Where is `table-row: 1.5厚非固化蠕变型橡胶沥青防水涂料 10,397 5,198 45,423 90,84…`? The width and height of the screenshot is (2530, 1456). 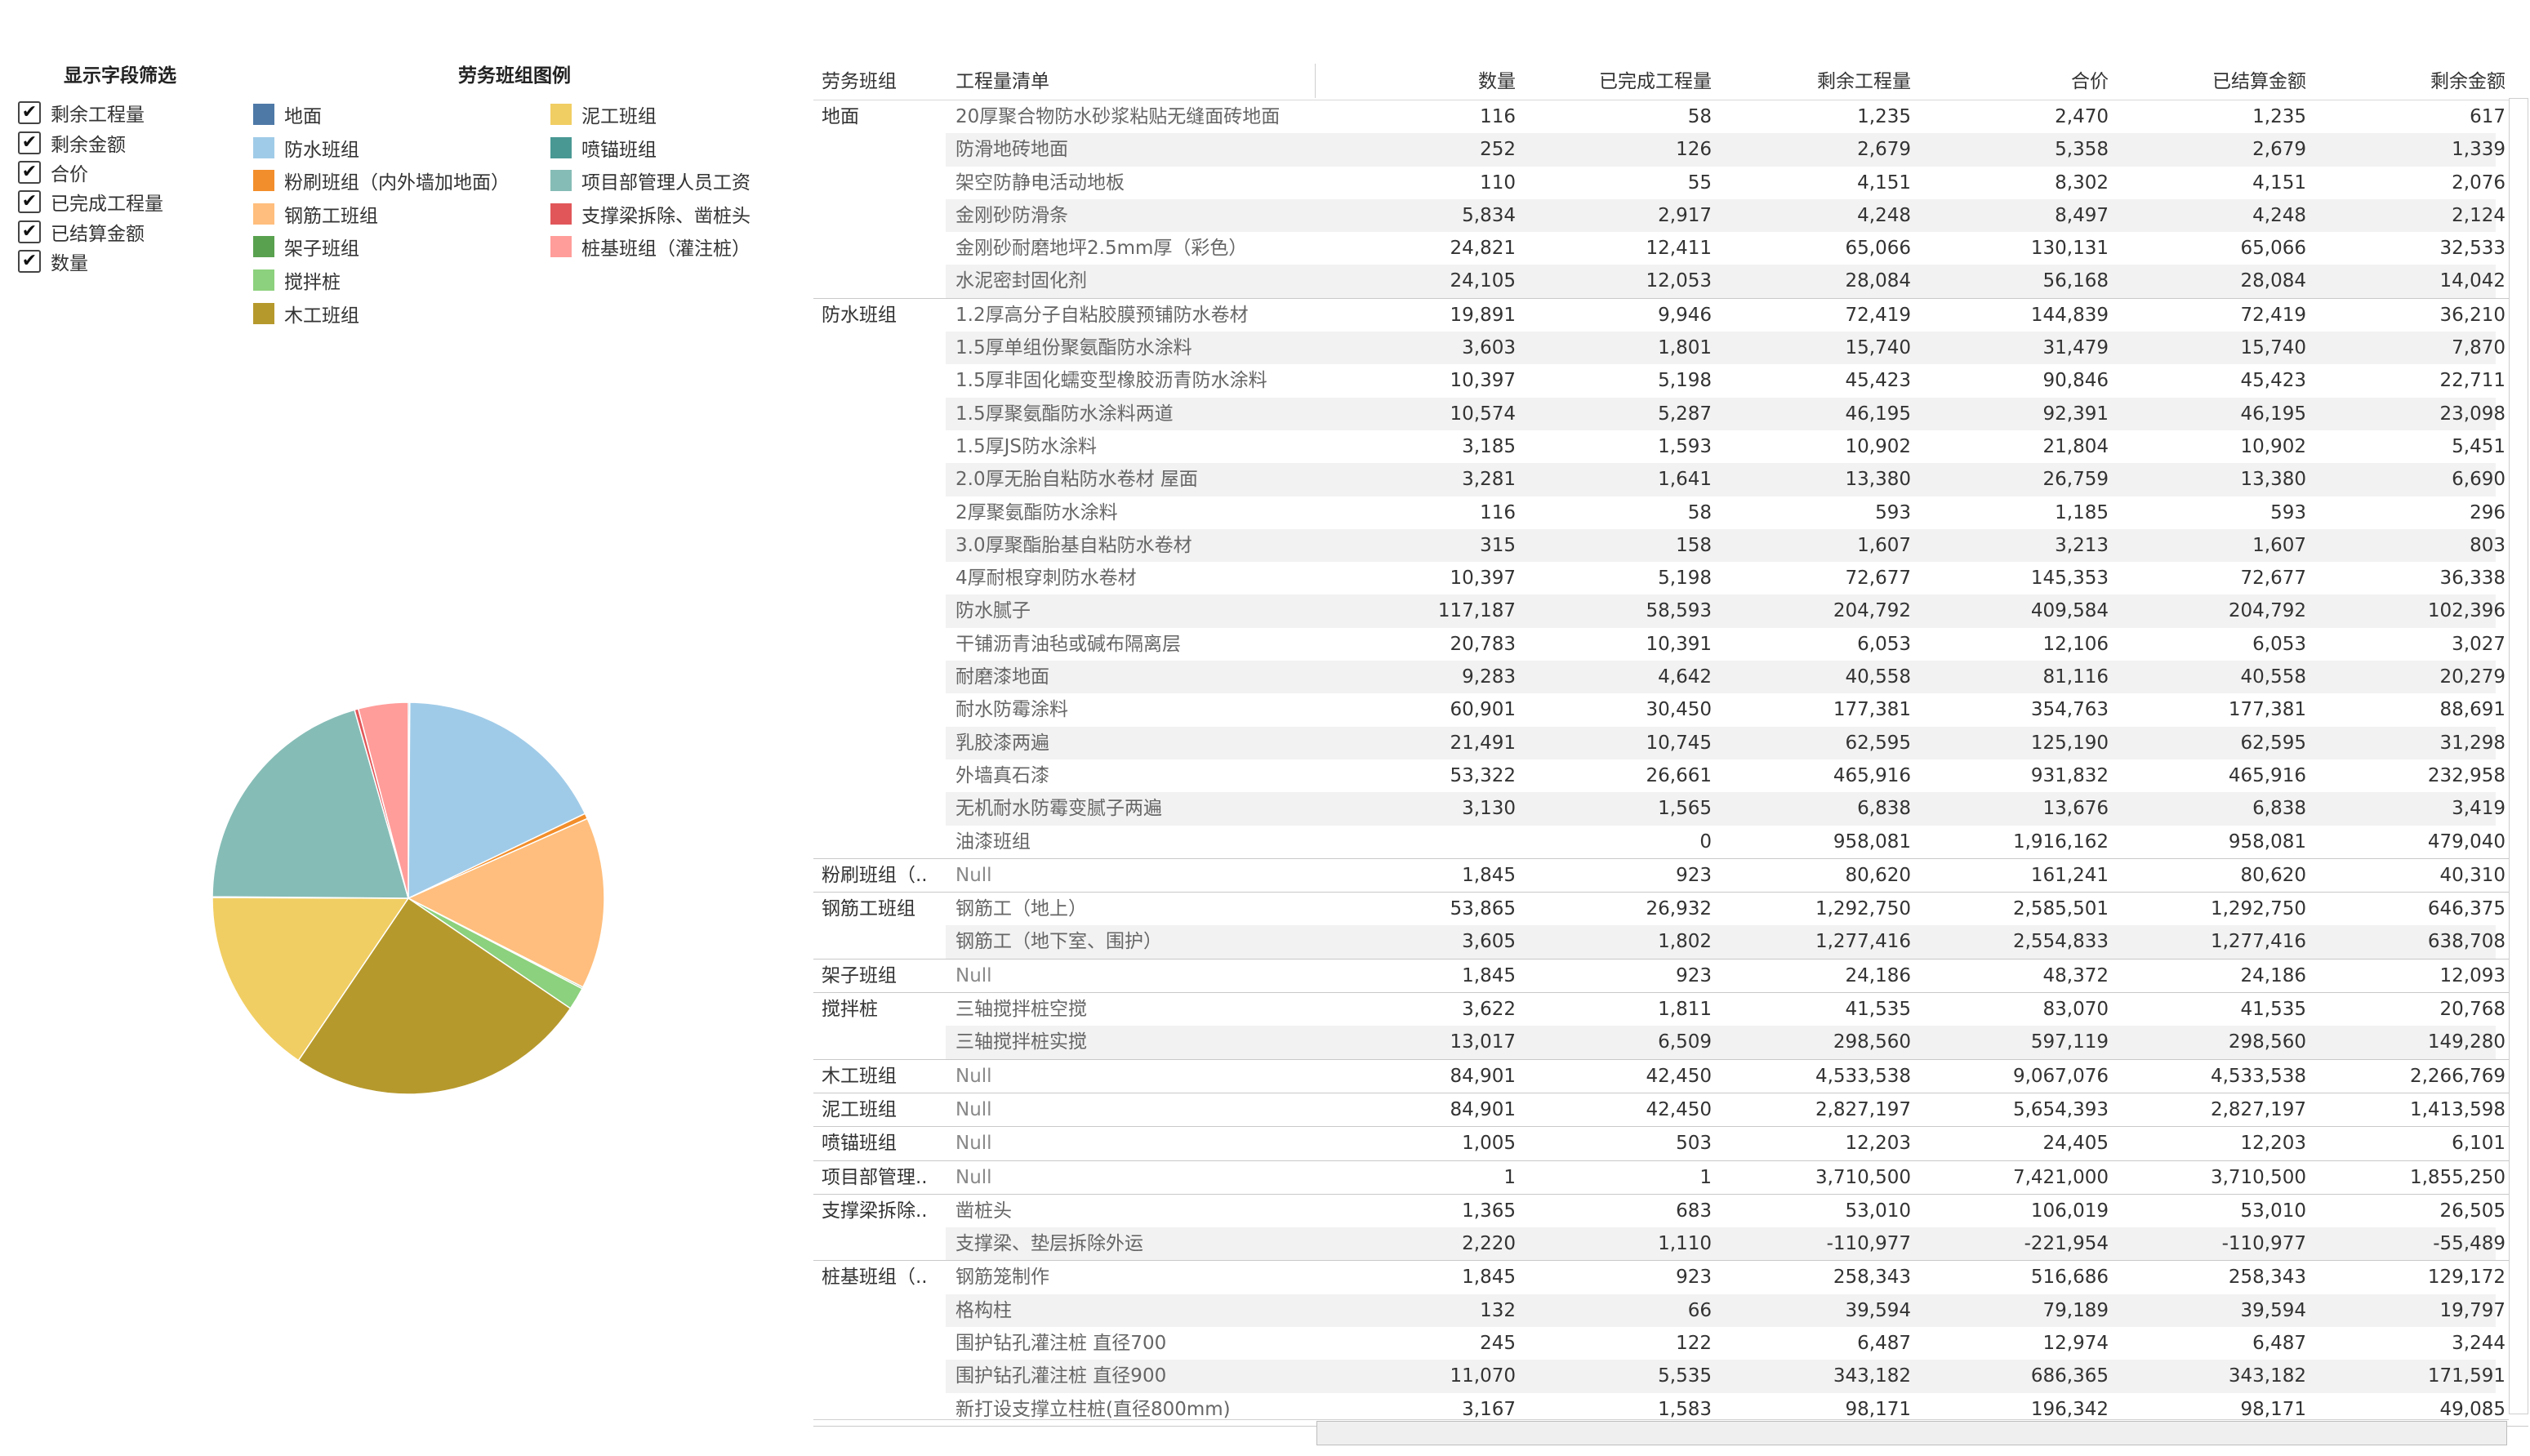
table-row: 1.5厚非固化蠕变型橡胶沥青防水涂料 10,397 5,198 45,423 90,84… is located at coordinates (1670, 380).